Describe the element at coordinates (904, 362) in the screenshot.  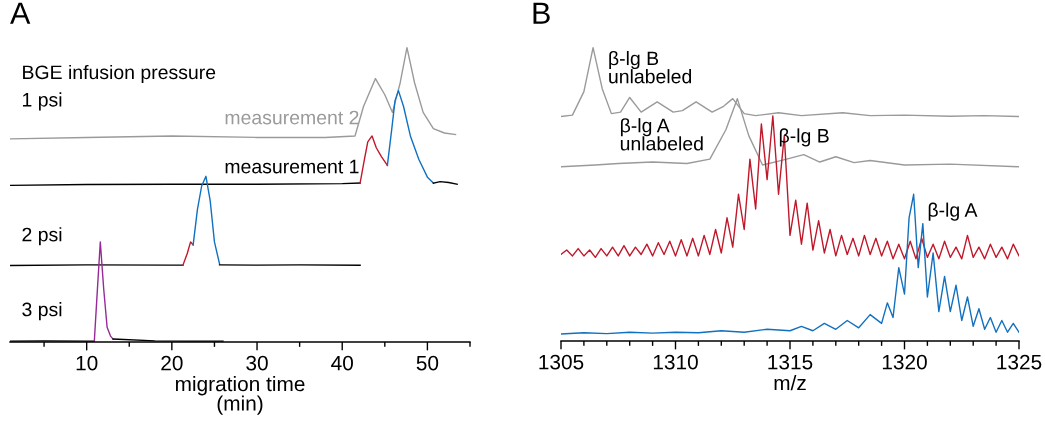
I see `x-tick-label: 1320` at that location.